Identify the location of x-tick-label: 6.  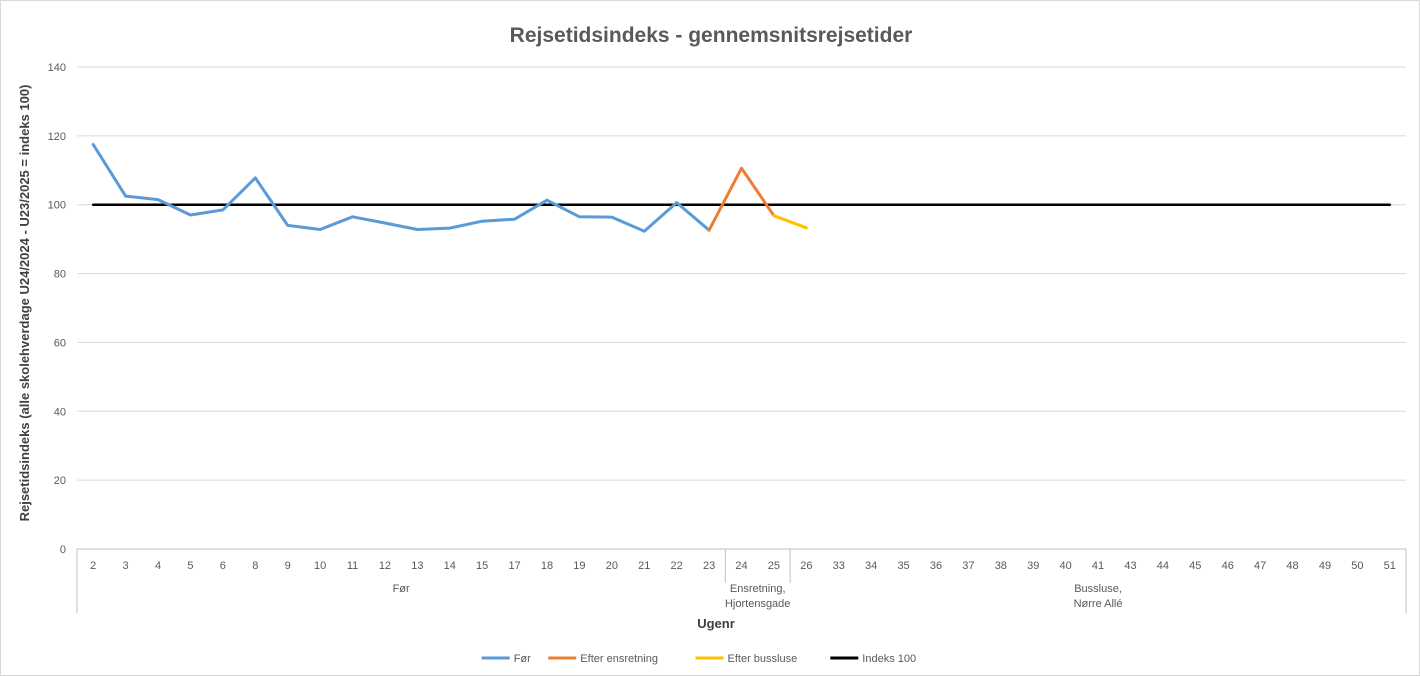
(223, 566).